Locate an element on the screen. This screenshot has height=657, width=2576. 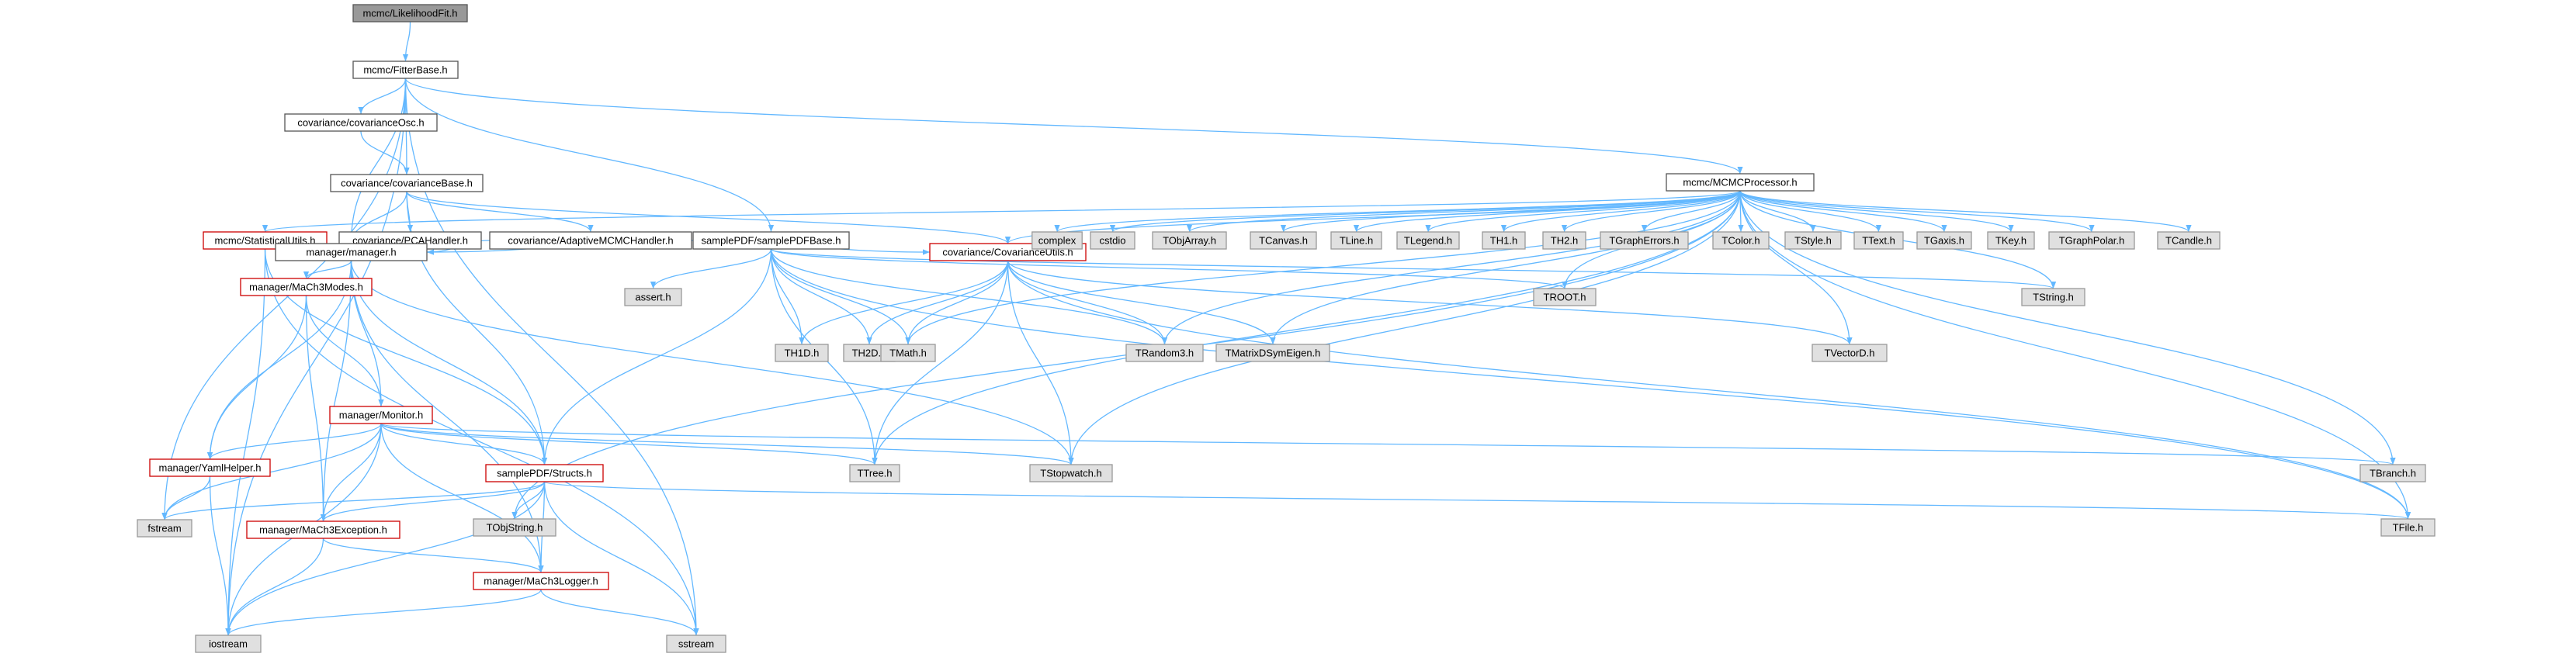
edge-monitor-to-fstream is located at coordinates (271, 472).